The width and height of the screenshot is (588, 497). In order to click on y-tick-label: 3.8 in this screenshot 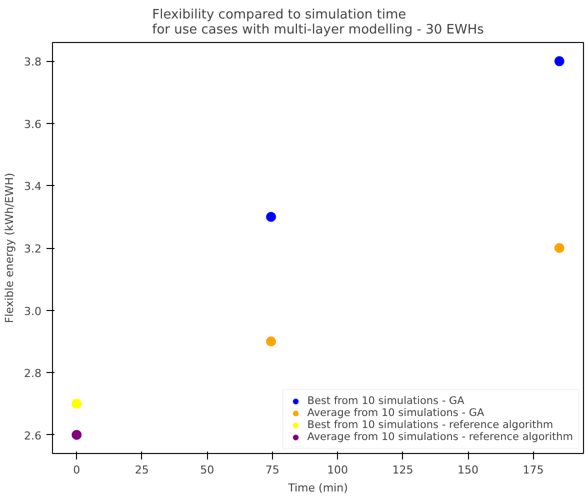, I will do `click(33, 62)`.